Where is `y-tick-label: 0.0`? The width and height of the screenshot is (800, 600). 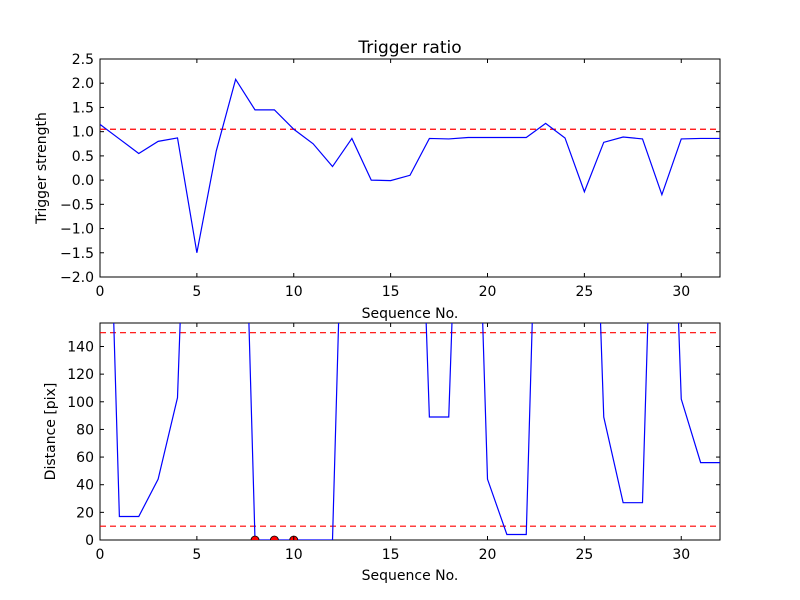
y-tick-label: 0.0 is located at coordinates (83, 181).